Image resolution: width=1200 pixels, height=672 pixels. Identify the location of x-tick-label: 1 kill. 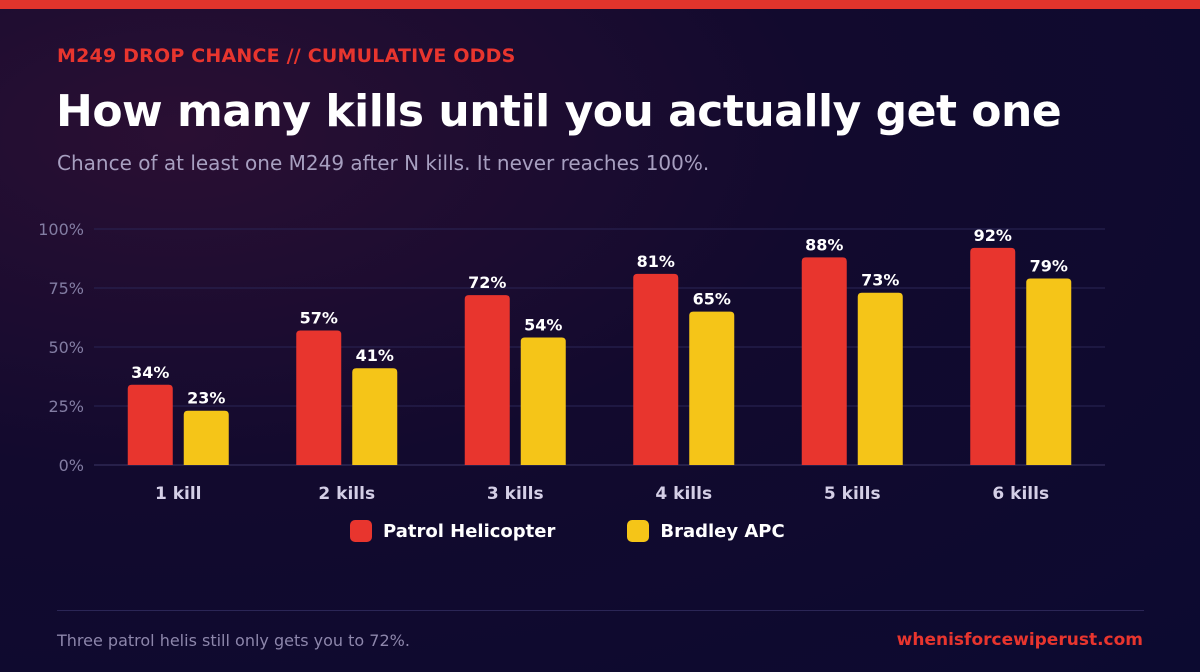
(178, 494).